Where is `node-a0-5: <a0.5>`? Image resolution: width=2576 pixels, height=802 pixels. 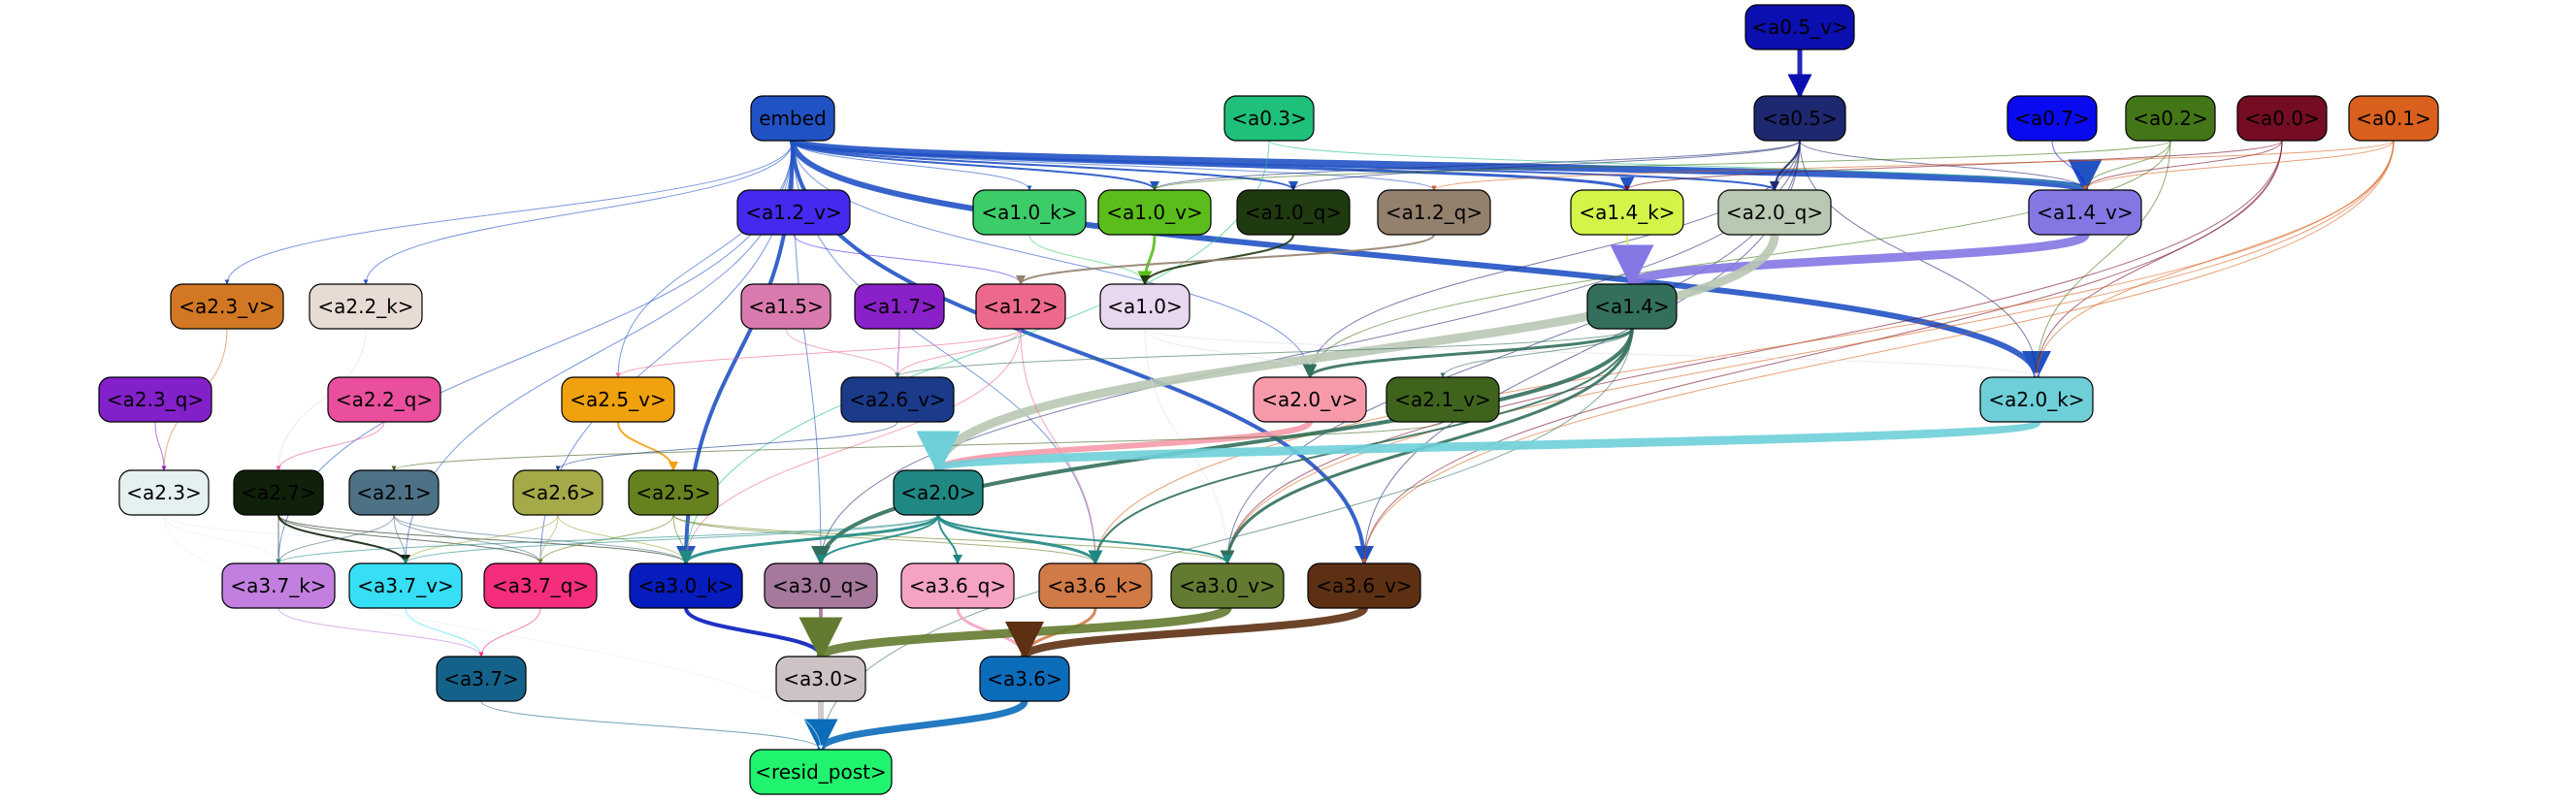 node-a0-5: <a0.5> is located at coordinates (1799, 118).